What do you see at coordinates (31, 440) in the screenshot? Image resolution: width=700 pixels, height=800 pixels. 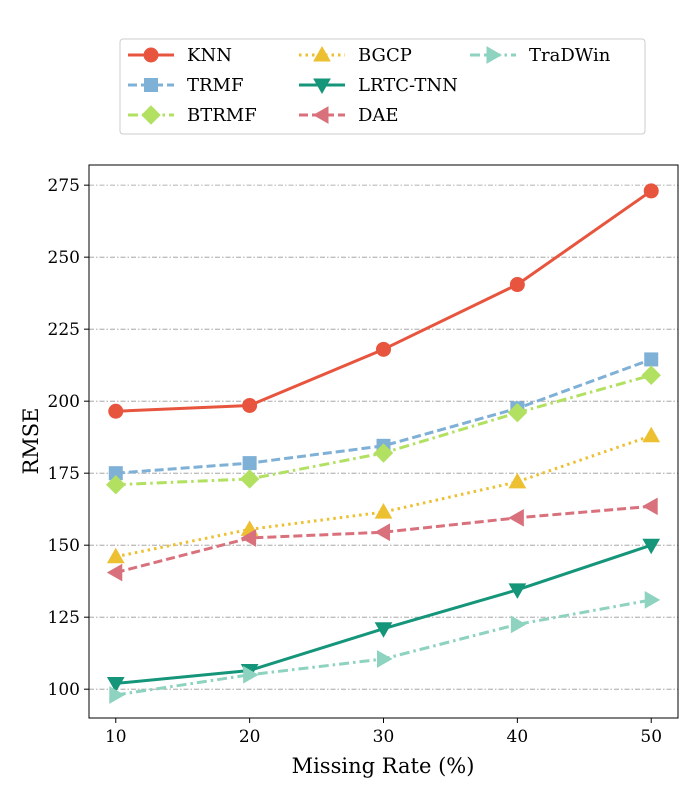 I see `y-axis-title: RMSE` at bounding box center [31, 440].